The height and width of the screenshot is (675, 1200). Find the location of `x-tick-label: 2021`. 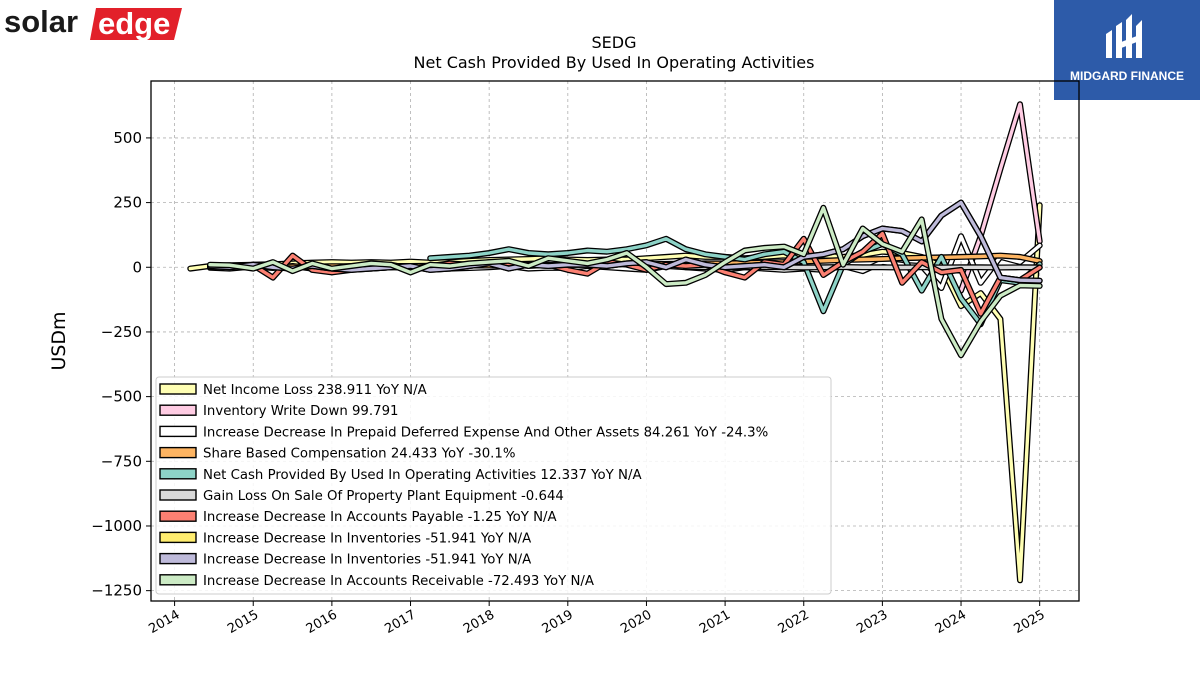

x-tick-label: 2021 is located at coordinates (715, 622).